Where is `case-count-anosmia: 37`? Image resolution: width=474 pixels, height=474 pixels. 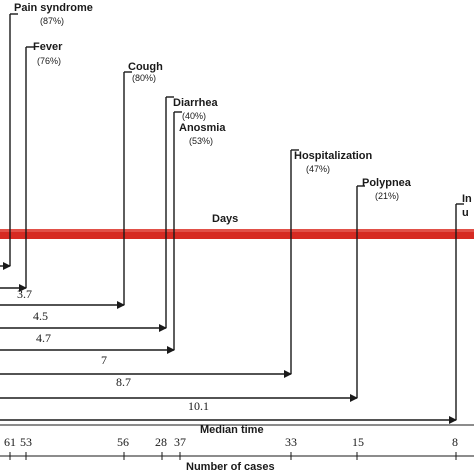
case-count-anosmia: 37 is located at coordinates (180, 442).